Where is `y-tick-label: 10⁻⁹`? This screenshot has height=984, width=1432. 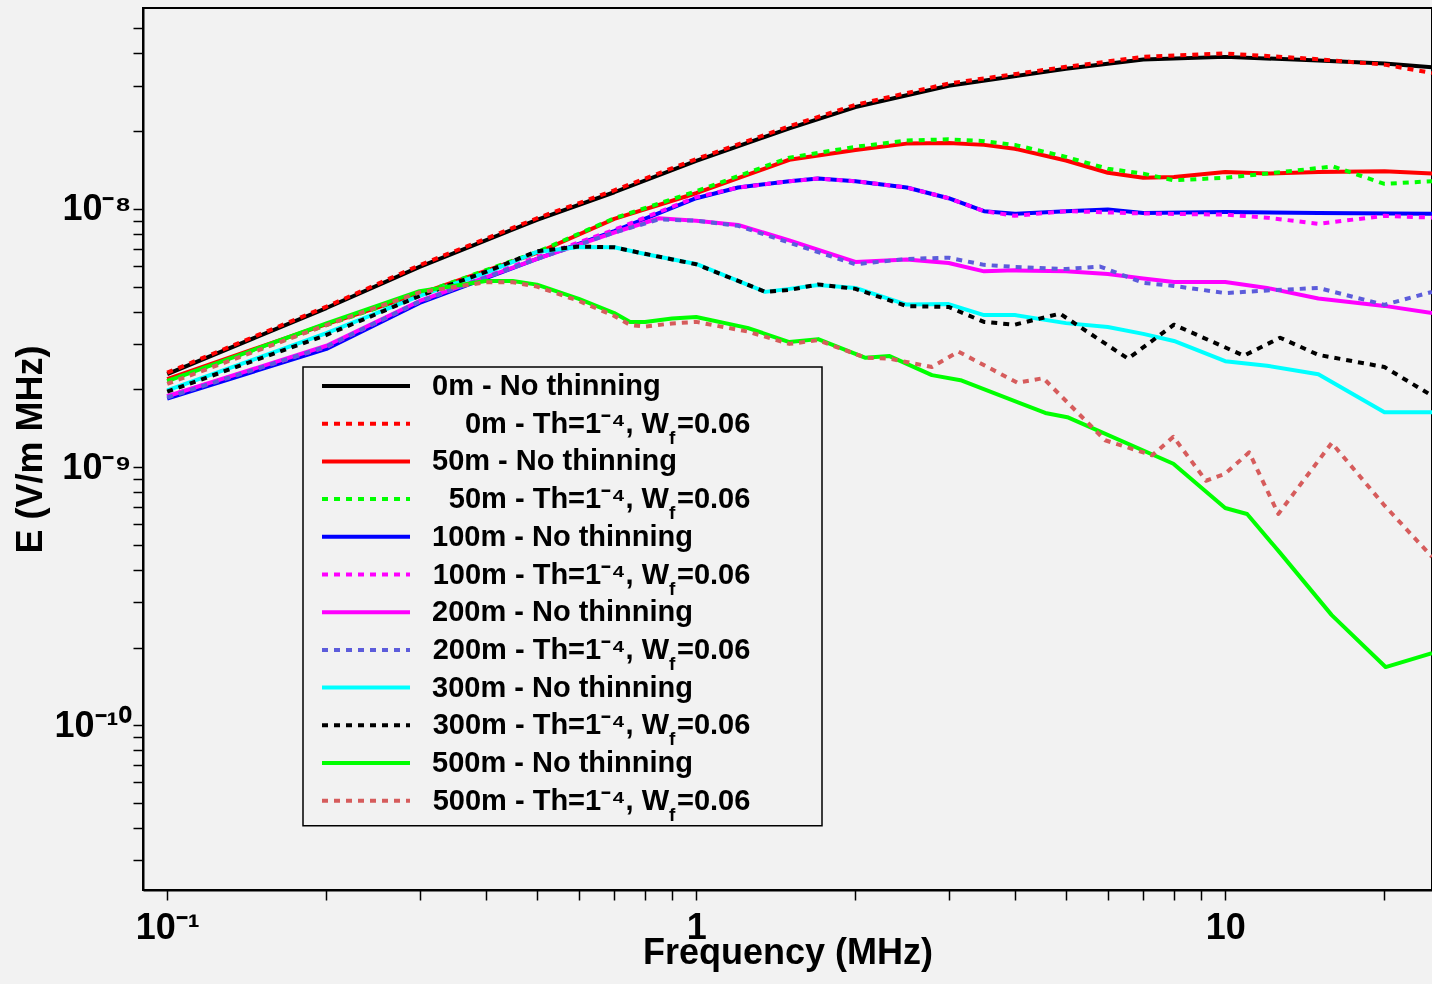
y-tick-label: 10⁻⁹ is located at coordinates (97, 466).